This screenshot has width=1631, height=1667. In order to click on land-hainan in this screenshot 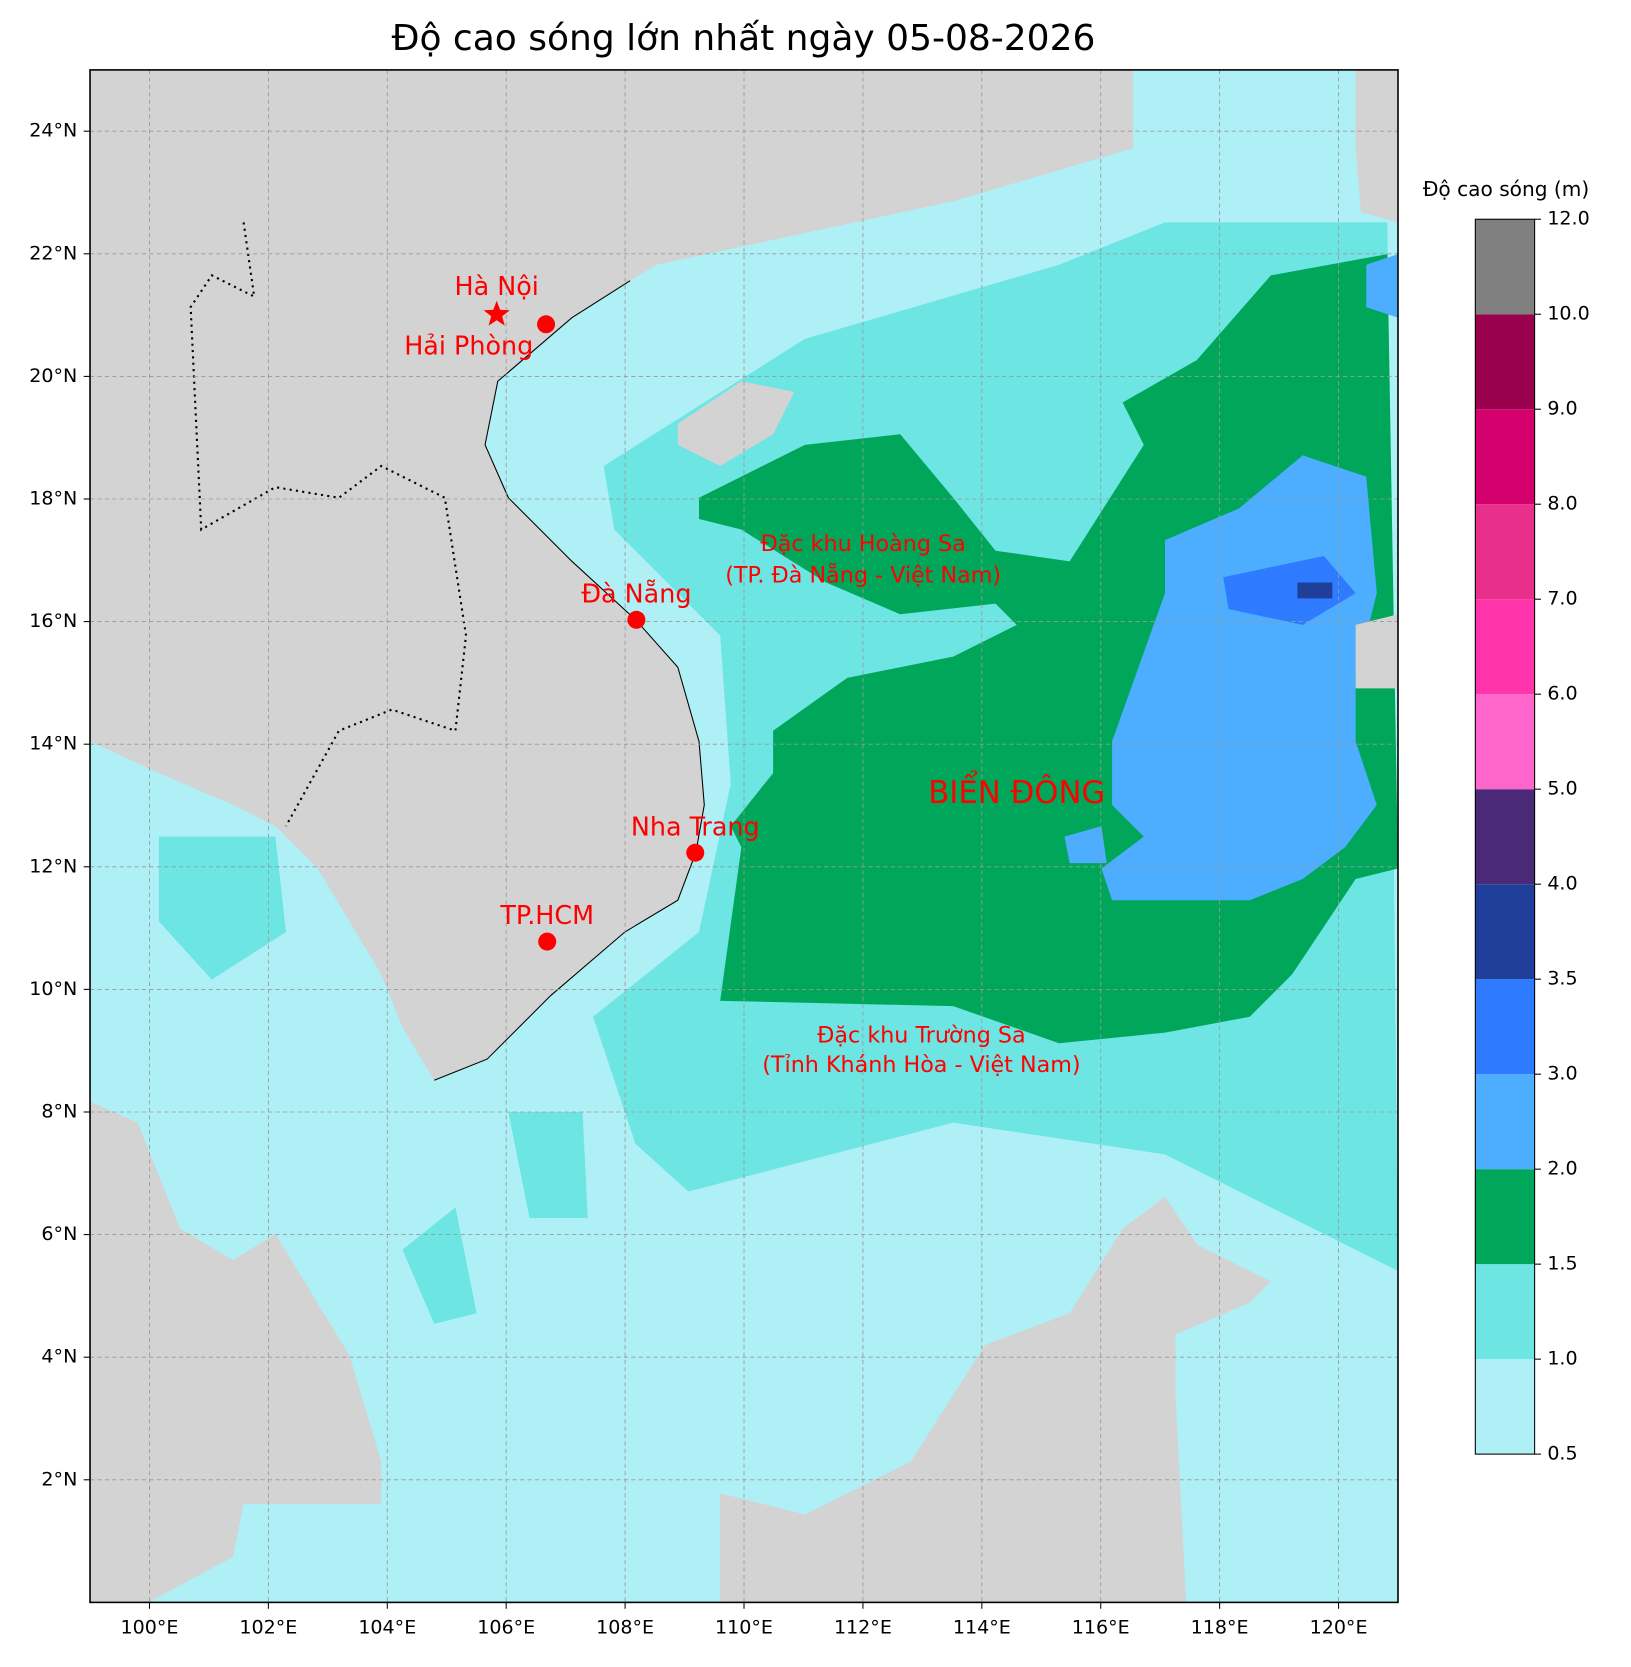, I will do `click(736, 423)`.